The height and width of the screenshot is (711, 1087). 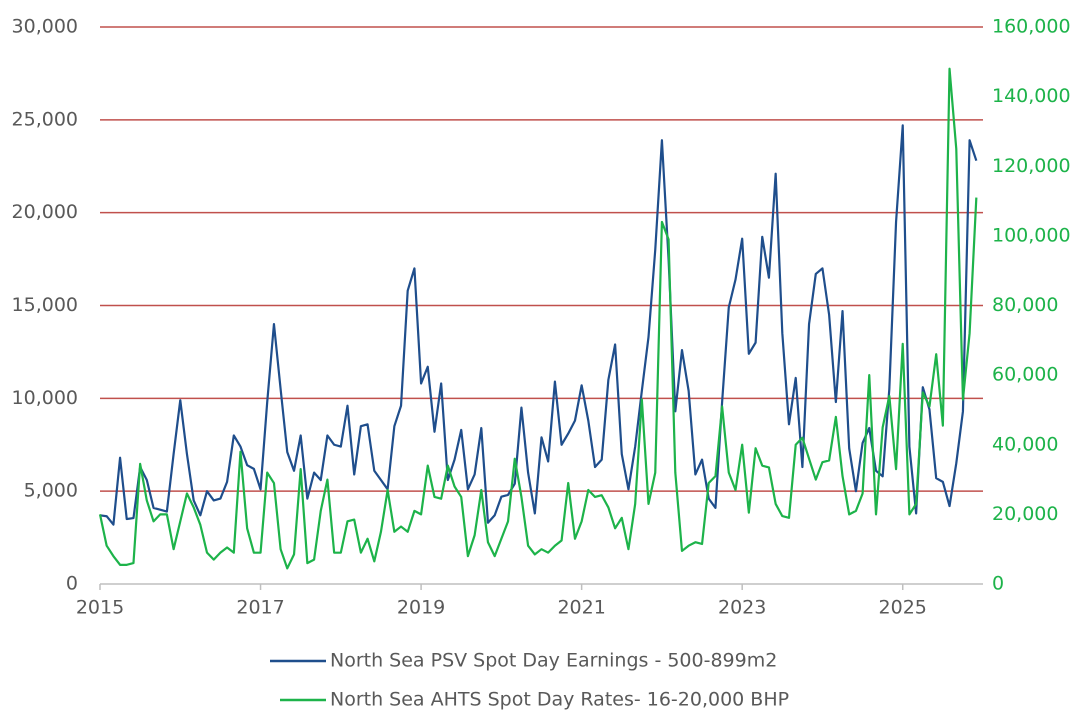 What do you see at coordinates (45, 212) in the screenshot?
I see `y-tick-label: 20,000` at bounding box center [45, 212].